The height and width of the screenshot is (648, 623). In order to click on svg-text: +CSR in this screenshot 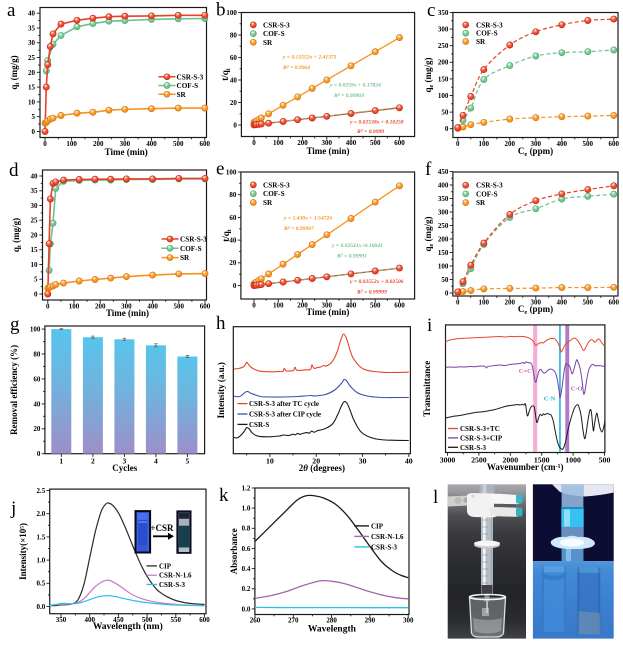, I will do `click(162, 528)`.